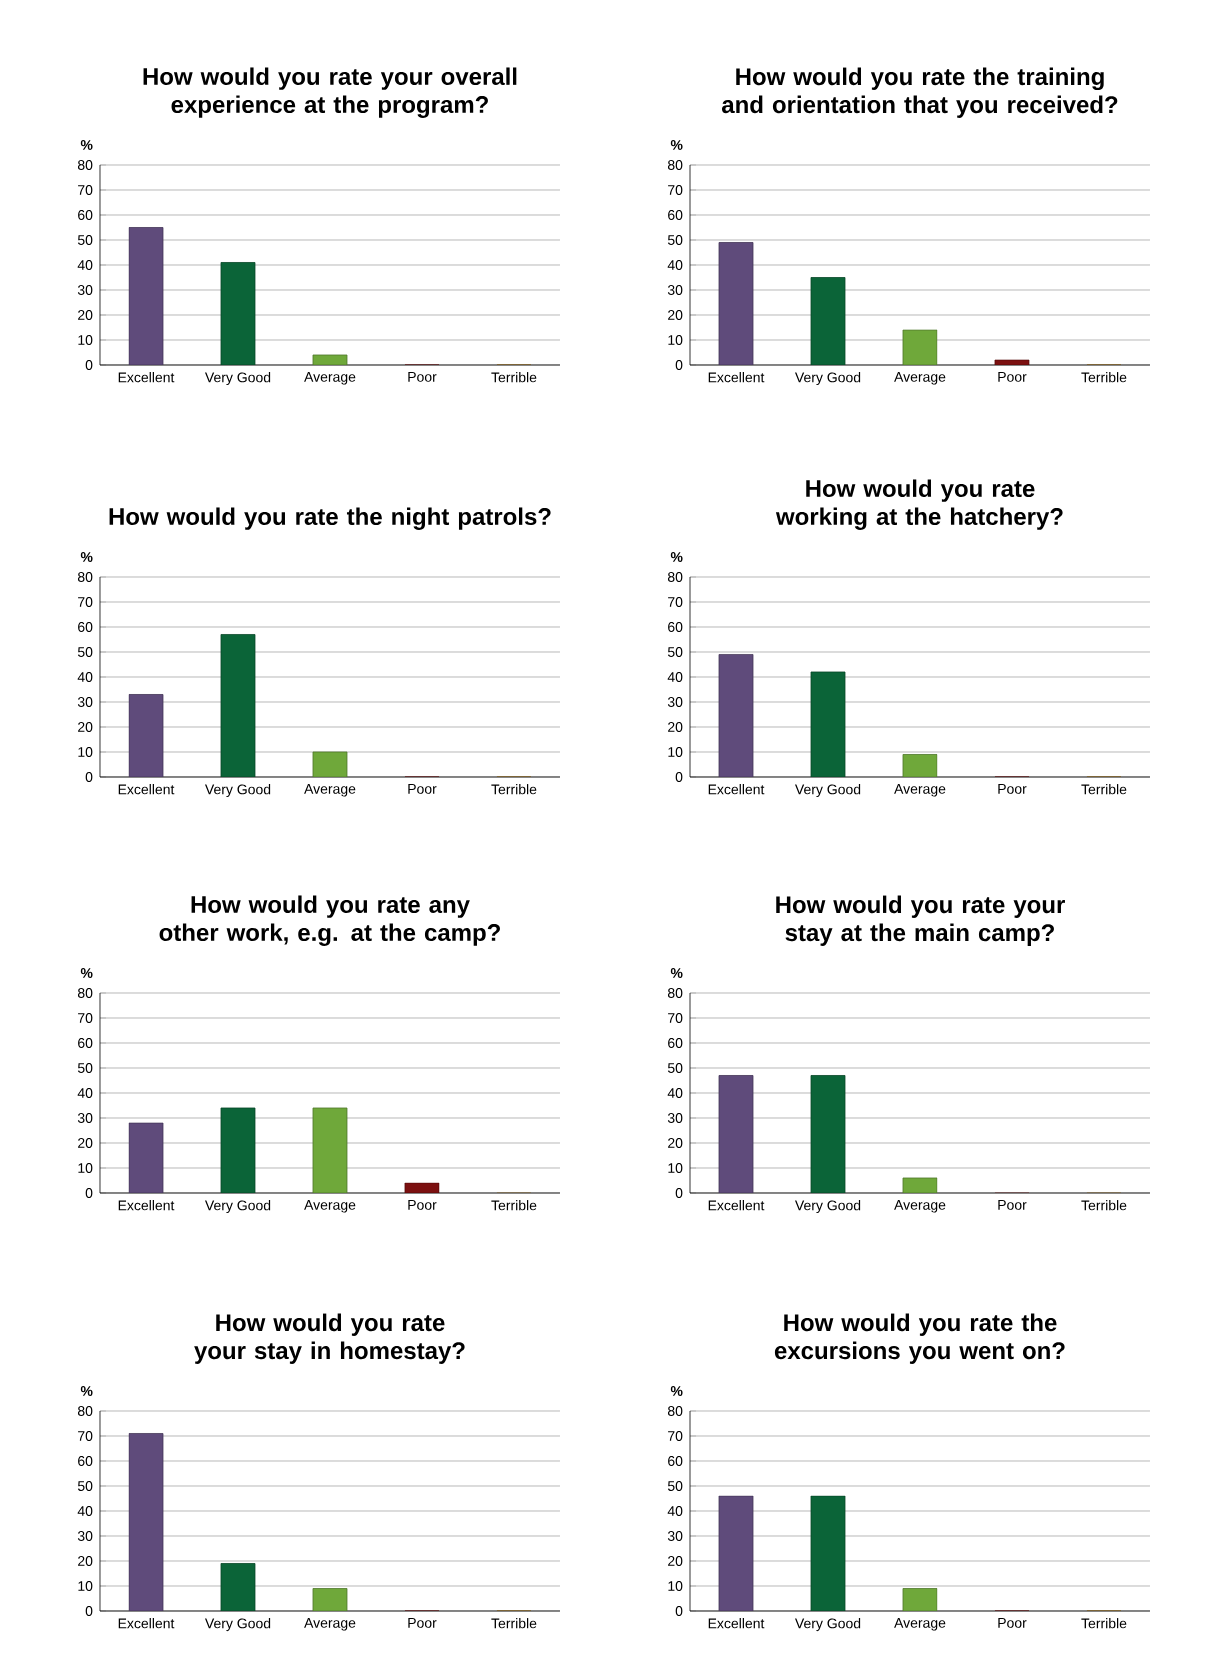  What do you see at coordinates (920, 92) in the screenshot?
I see `chart-title: How would you rate the training and orientation that you received?` at bounding box center [920, 92].